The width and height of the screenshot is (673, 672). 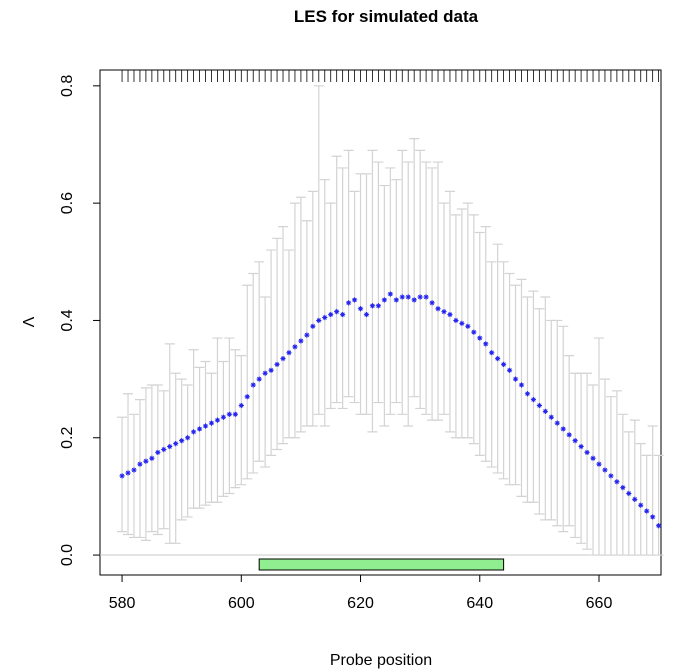 I want to click on x-tick-label: 580, so click(x=122, y=603).